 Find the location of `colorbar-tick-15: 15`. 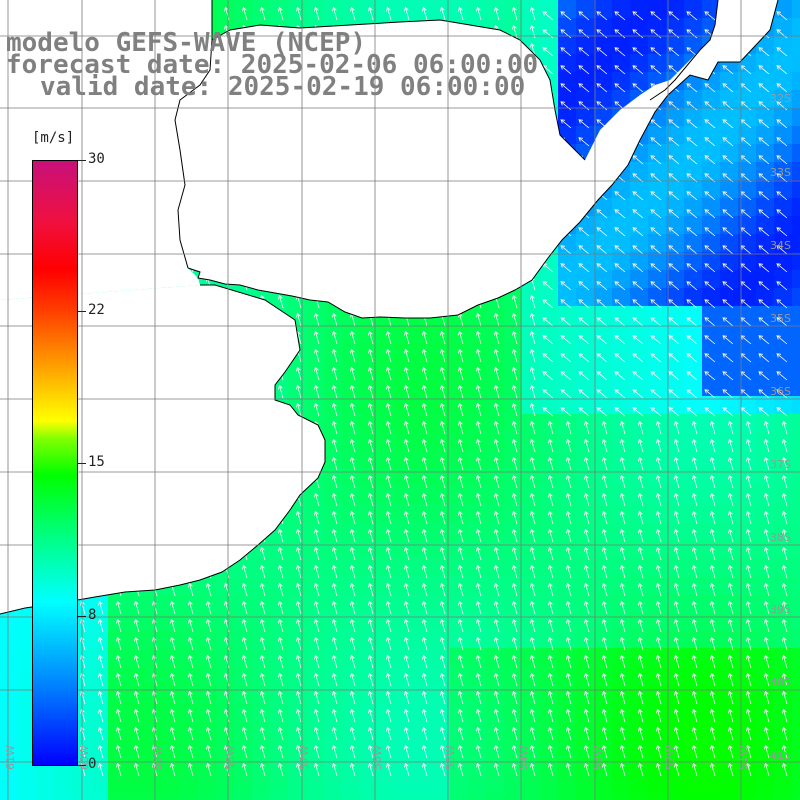

colorbar-tick-15: 15 is located at coordinates (96, 462).